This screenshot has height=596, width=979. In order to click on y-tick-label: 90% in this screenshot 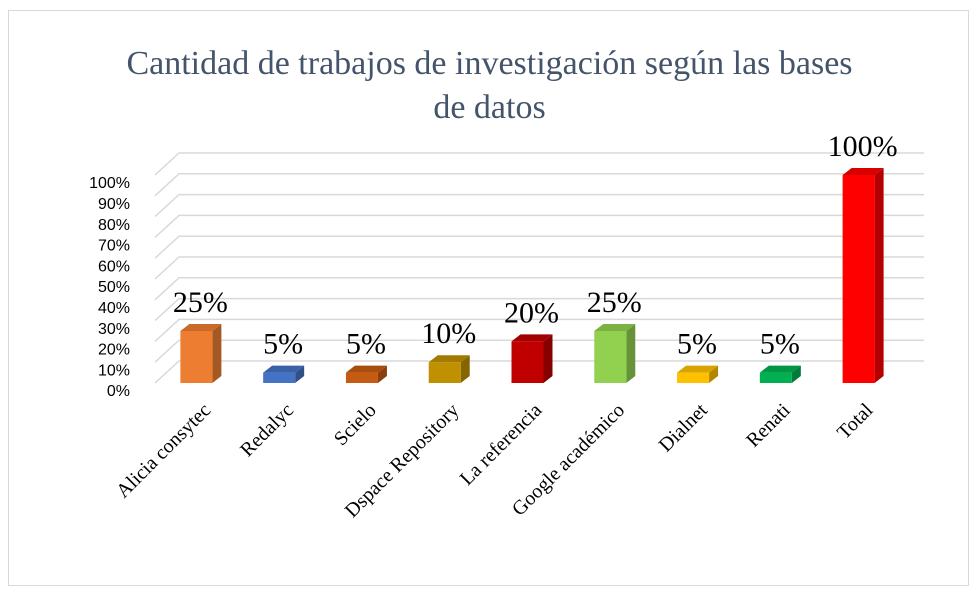, I will do `click(114, 204)`.